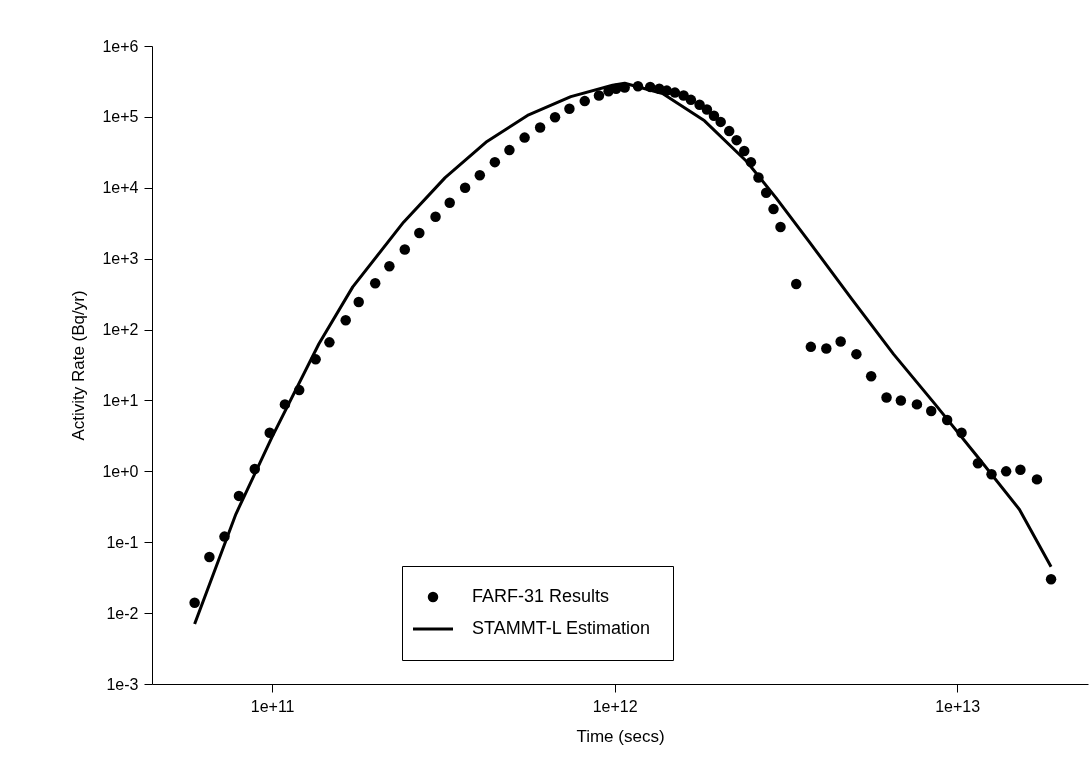 This screenshot has width=1090, height=769. What do you see at coordinates (120, 259) in the screenshot?
I see `y-tick-label: 1e+3` at bounding box center [120, 259].